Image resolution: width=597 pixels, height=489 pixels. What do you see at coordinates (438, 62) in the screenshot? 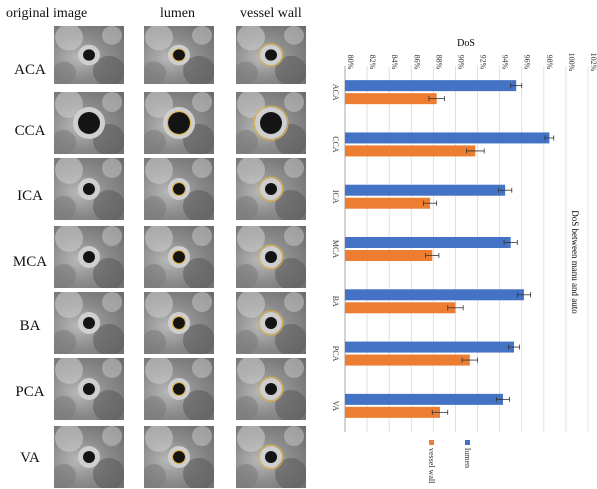
I see `tick-label: 88%` at bounding box center [438, 62].